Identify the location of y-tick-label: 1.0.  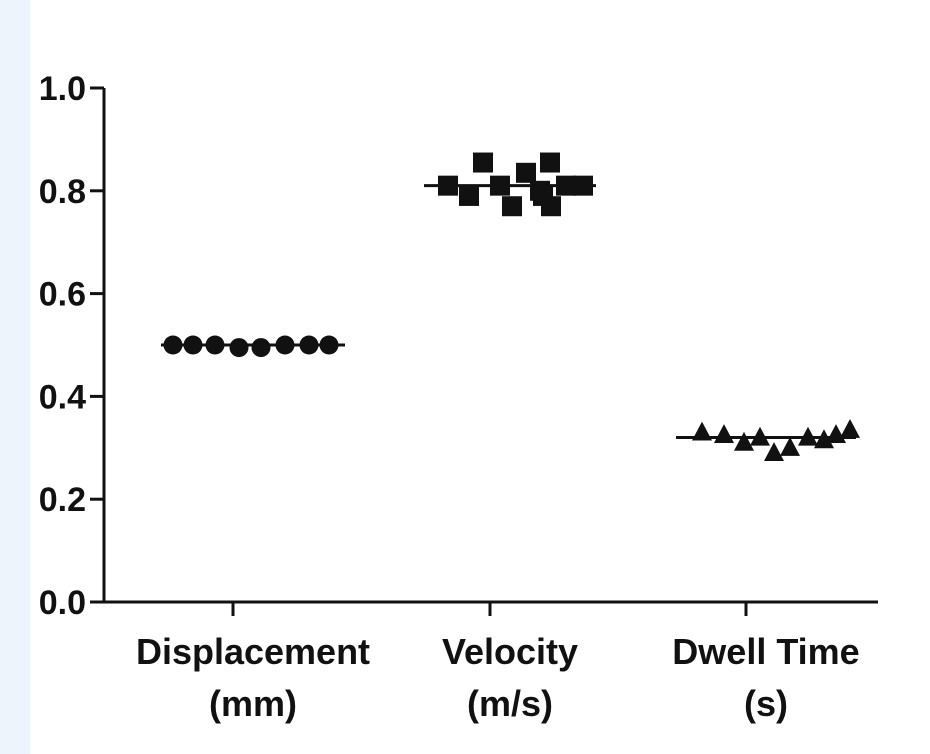
(62, 89).